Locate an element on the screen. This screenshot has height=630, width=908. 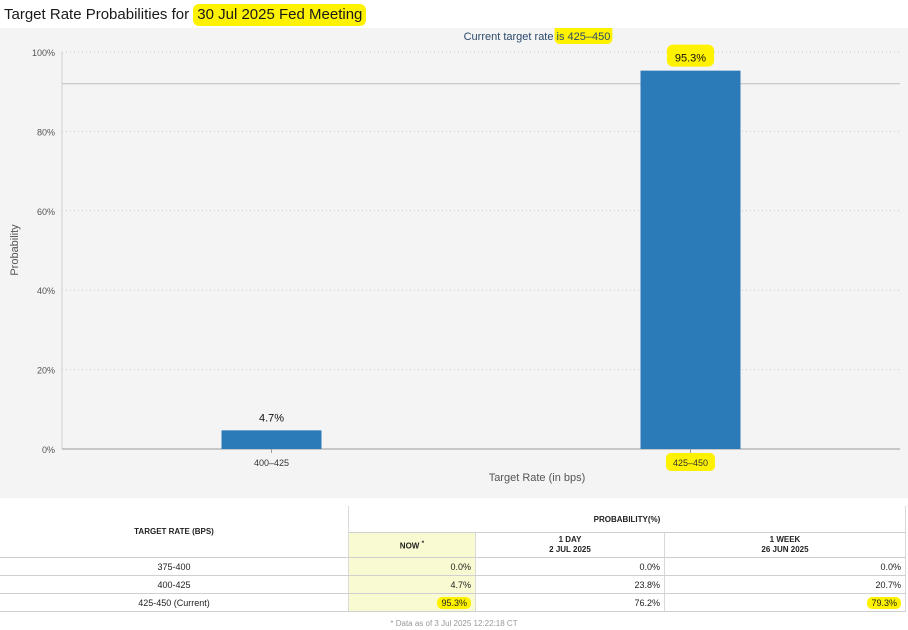
now-cell: 95.3% is located at coordinates (412, 602).